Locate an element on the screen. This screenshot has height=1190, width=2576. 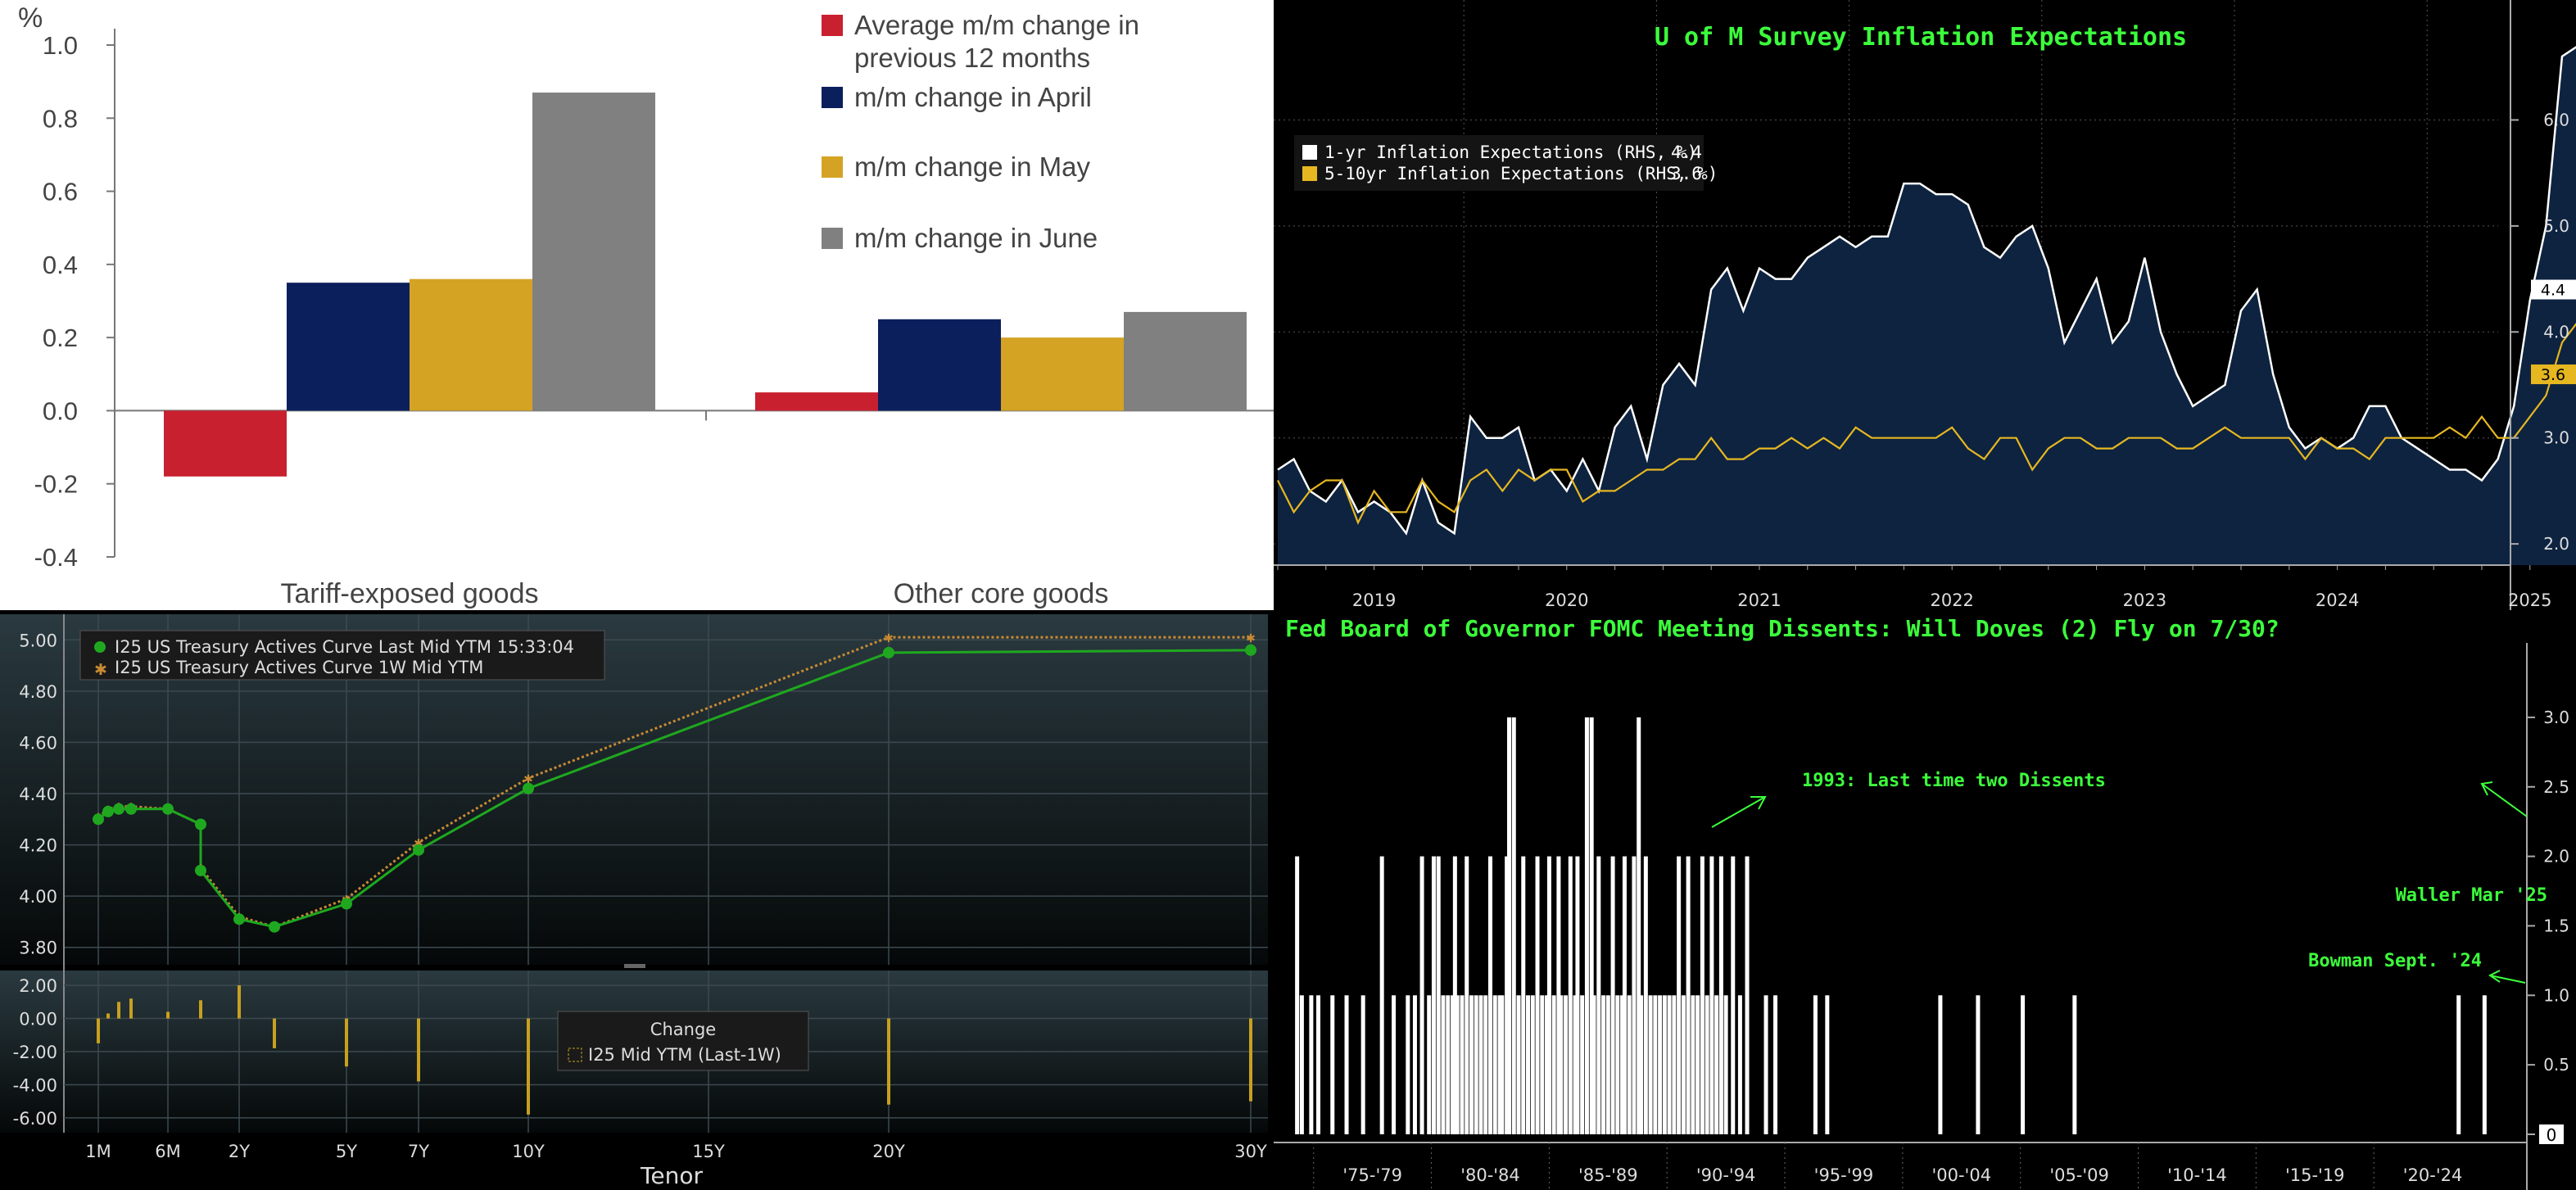
x-tick-label: '20-'24 is located at coordinates (2433, 1175).